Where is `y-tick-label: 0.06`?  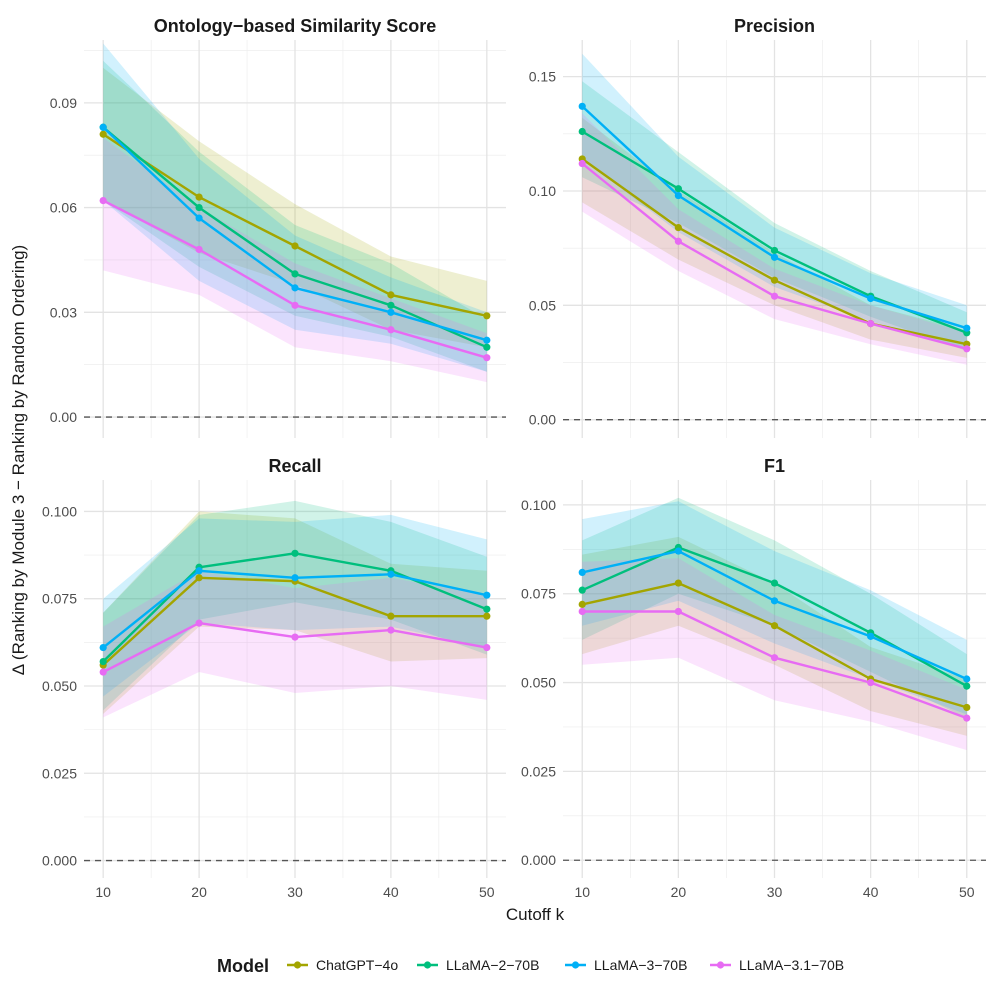 y-tick-label: 0.06 is located at coordinates (63, 208).